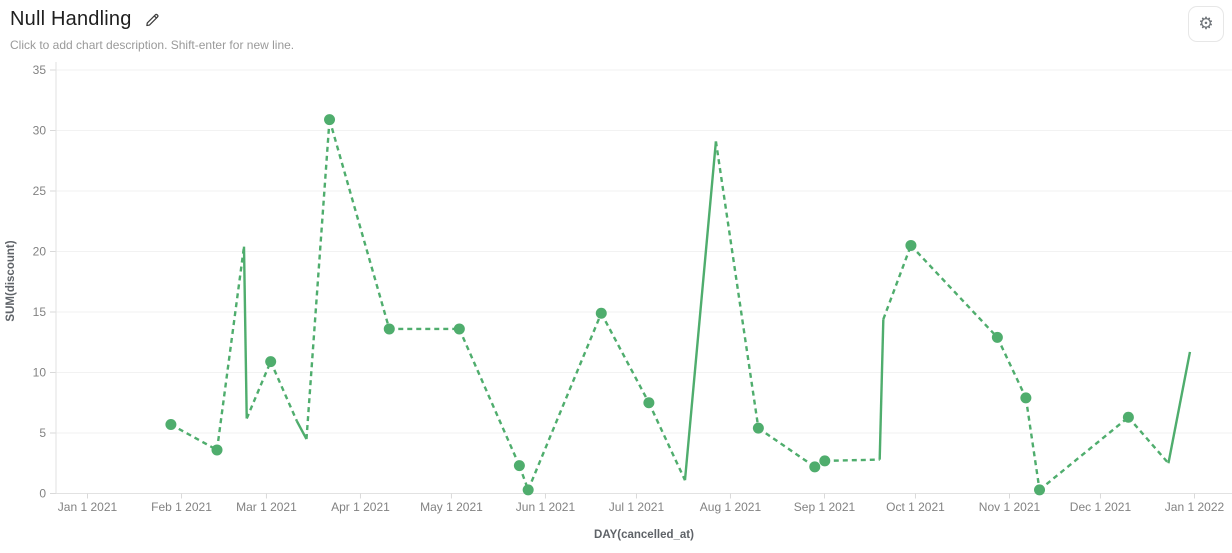 This screenshot has width=1232, height=553. I want to click on settings-button: ⚙, so click(1206, 24).